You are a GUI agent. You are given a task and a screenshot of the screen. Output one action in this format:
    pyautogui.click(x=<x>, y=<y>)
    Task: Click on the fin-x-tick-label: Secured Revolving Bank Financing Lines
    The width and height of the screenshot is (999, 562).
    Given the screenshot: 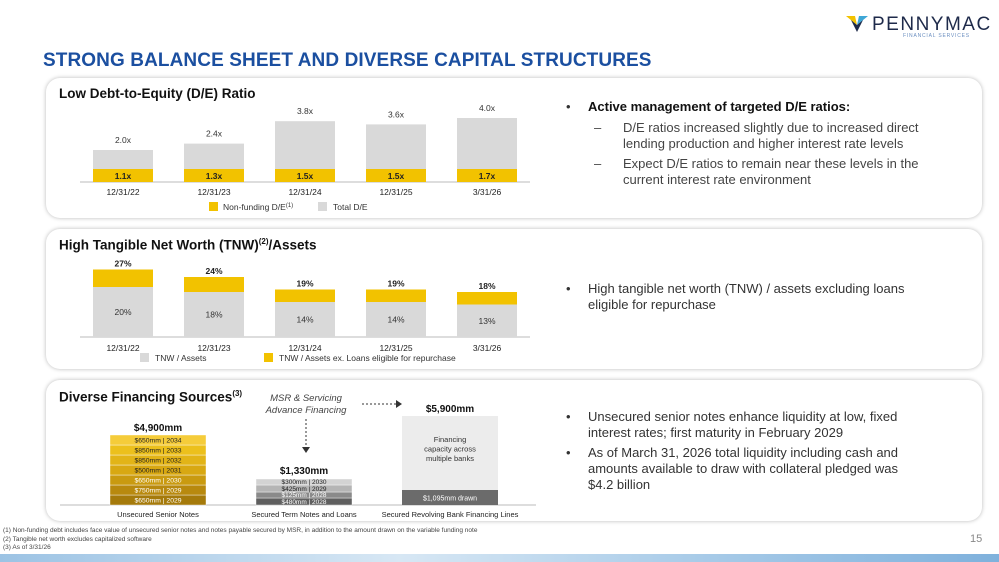 What is the action you would take?
    pyautogui.click(x=450, y=514)
    